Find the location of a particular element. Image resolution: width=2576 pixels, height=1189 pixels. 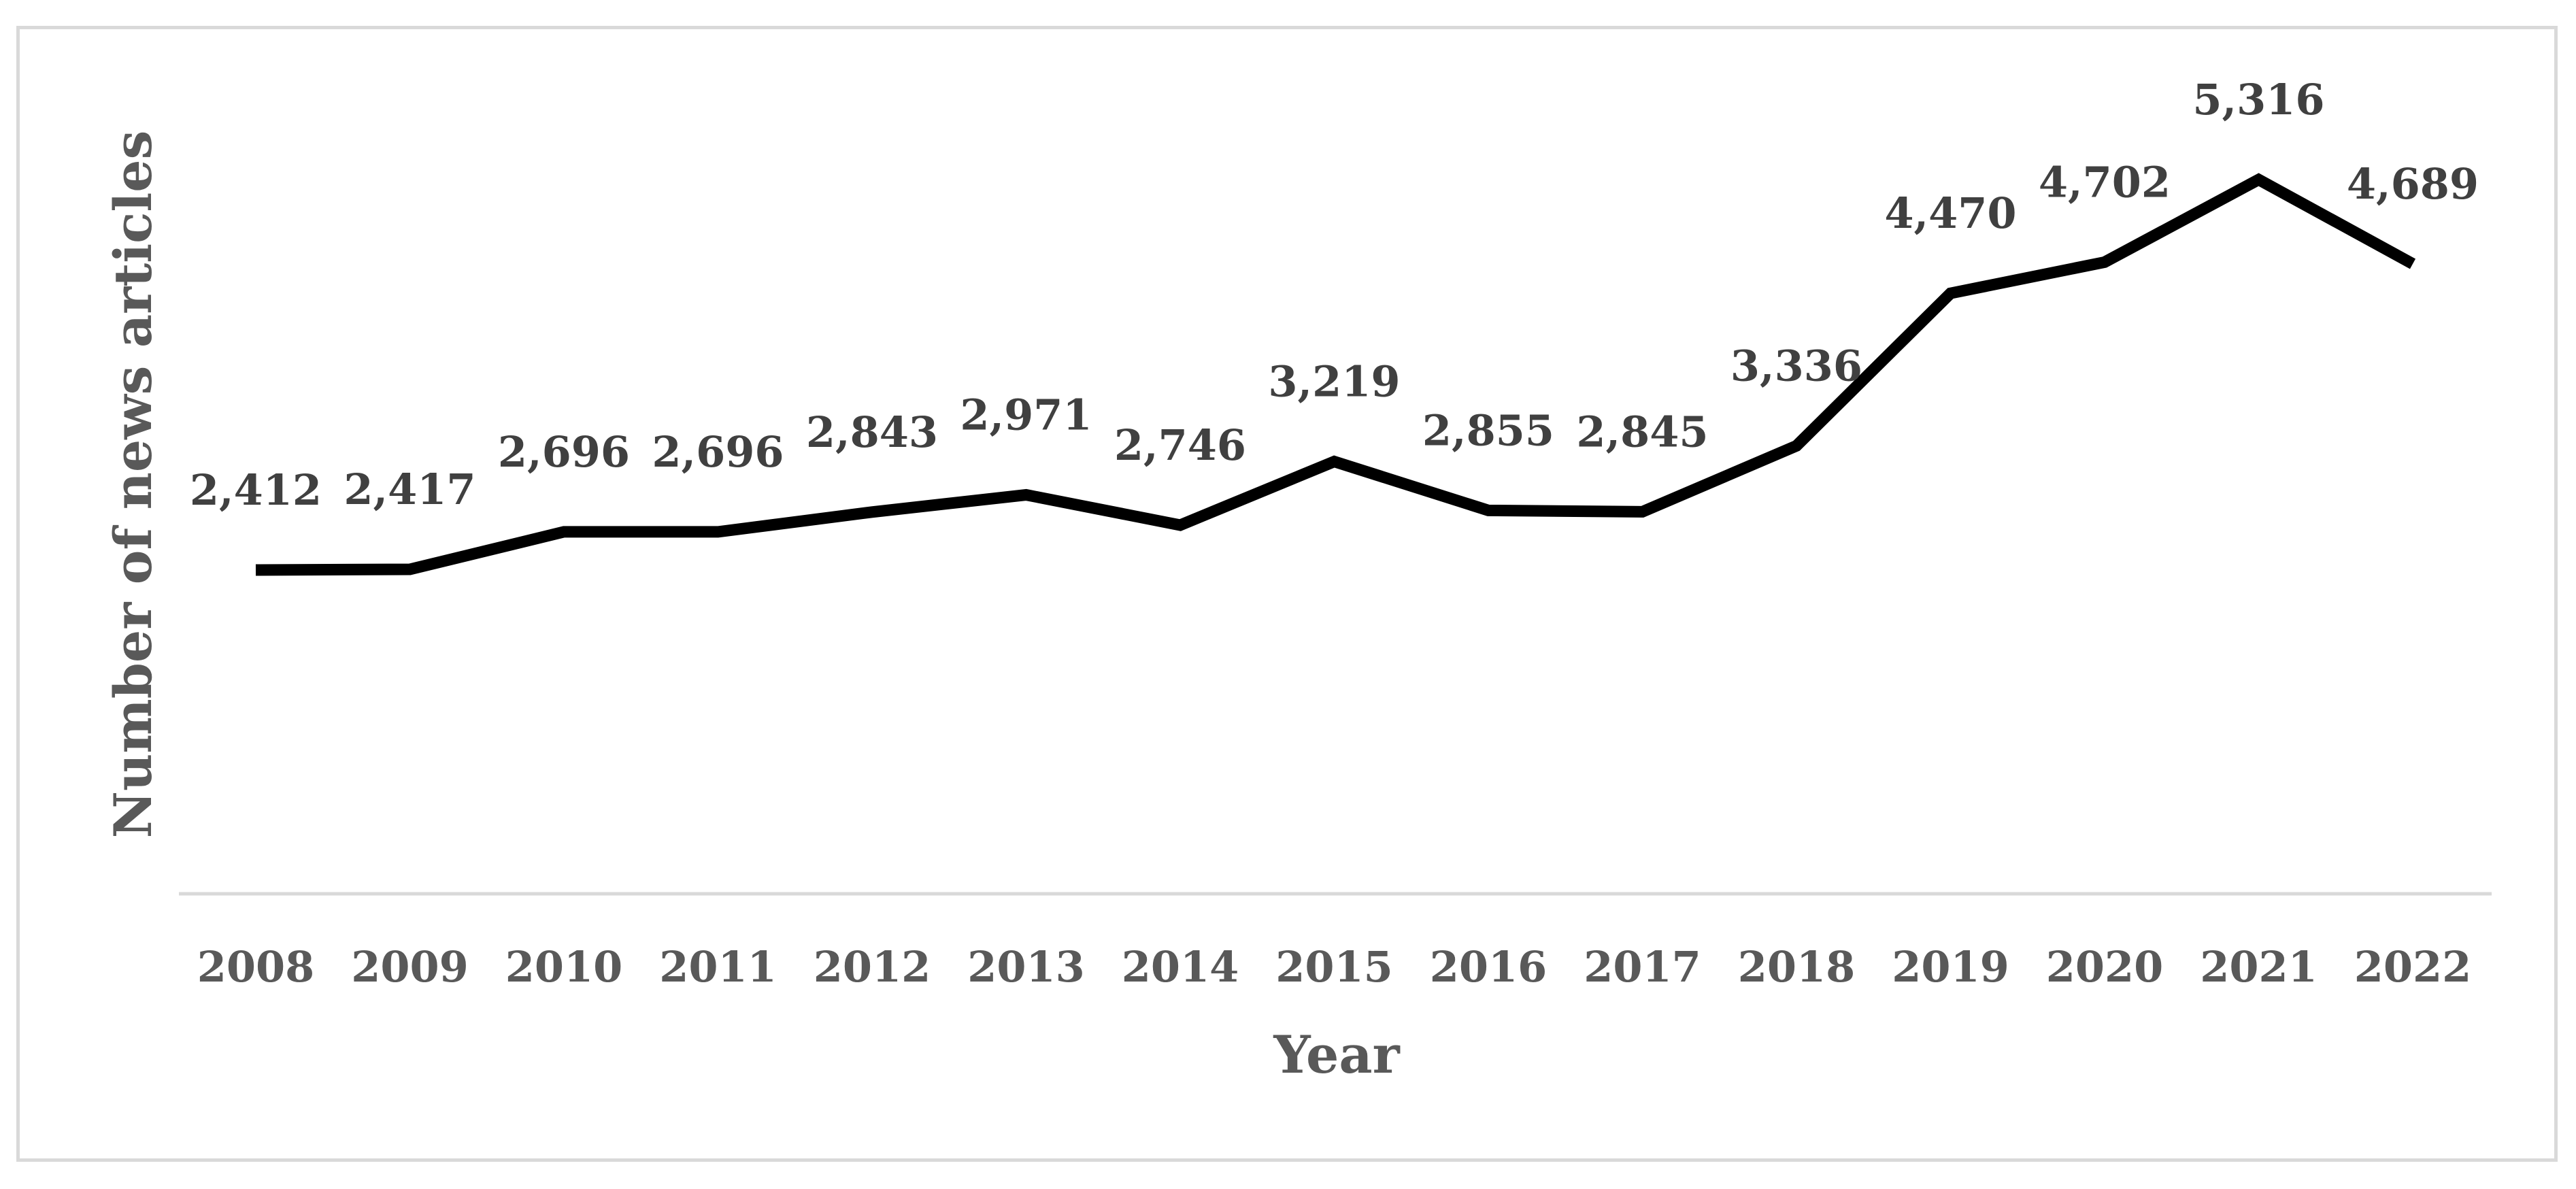

x-tick-label-2013: 2013 is located at coordinates (1026, 967).